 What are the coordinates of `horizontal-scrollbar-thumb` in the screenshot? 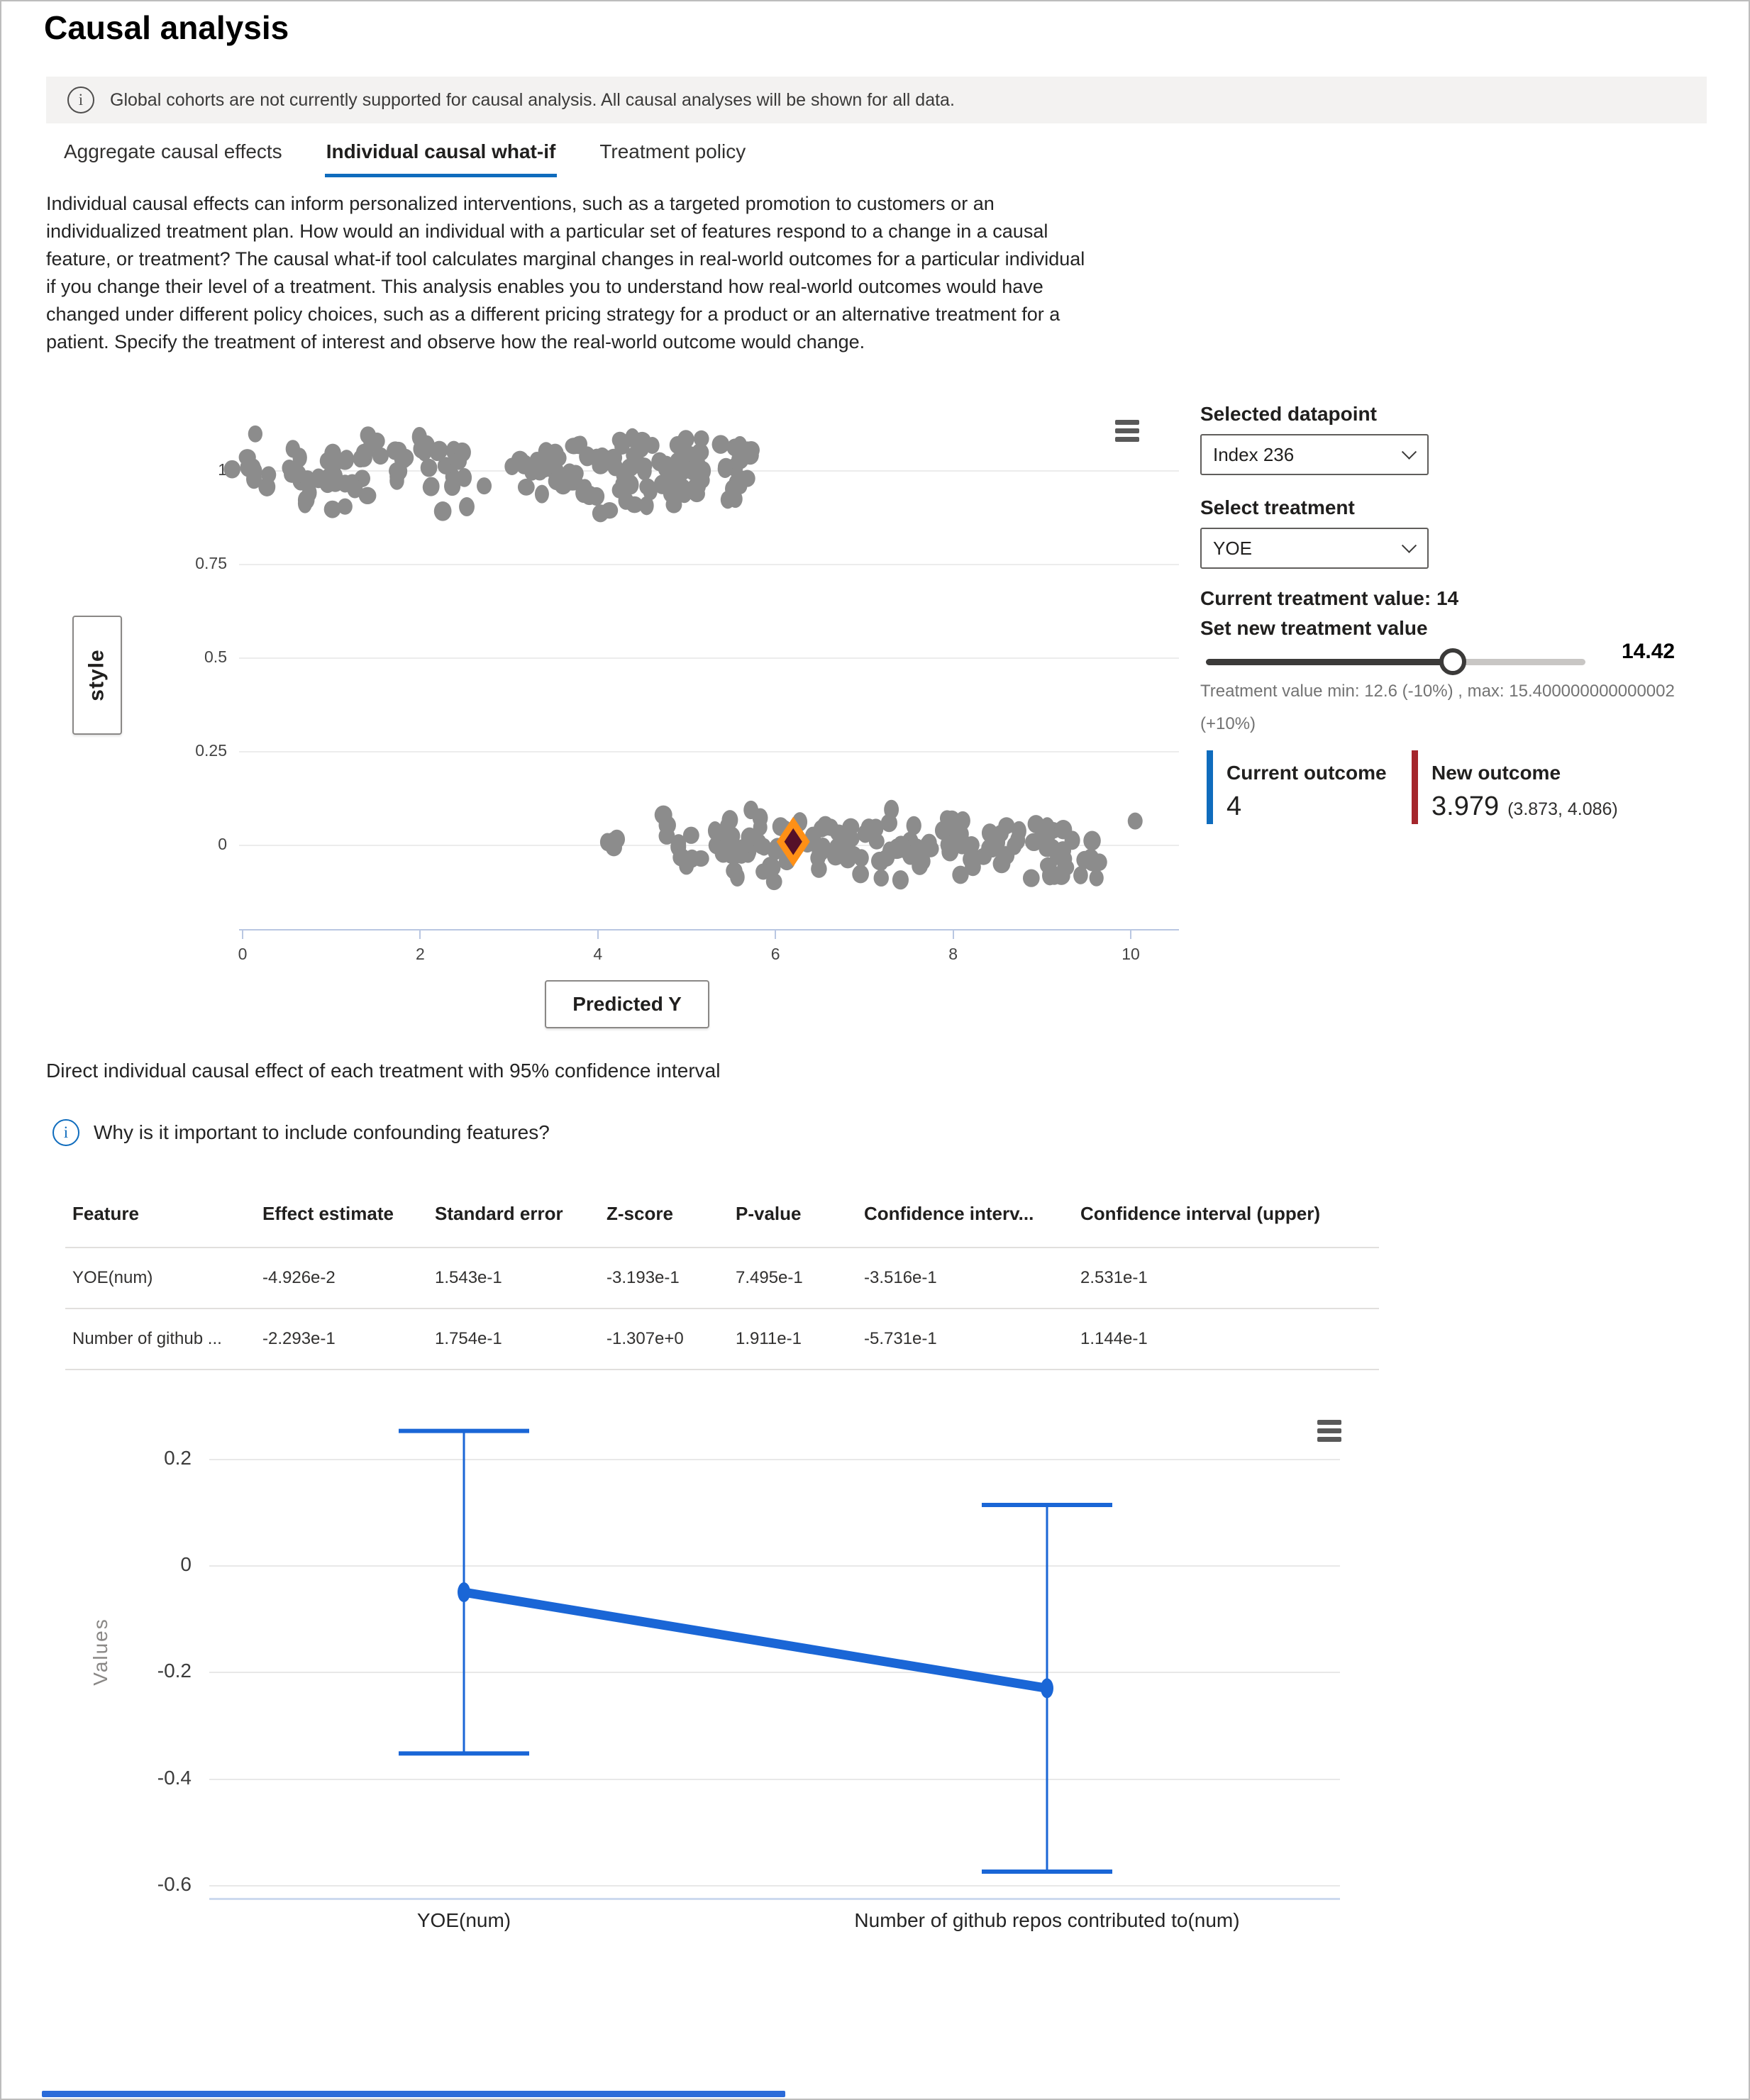 It's located at (413, 2094).